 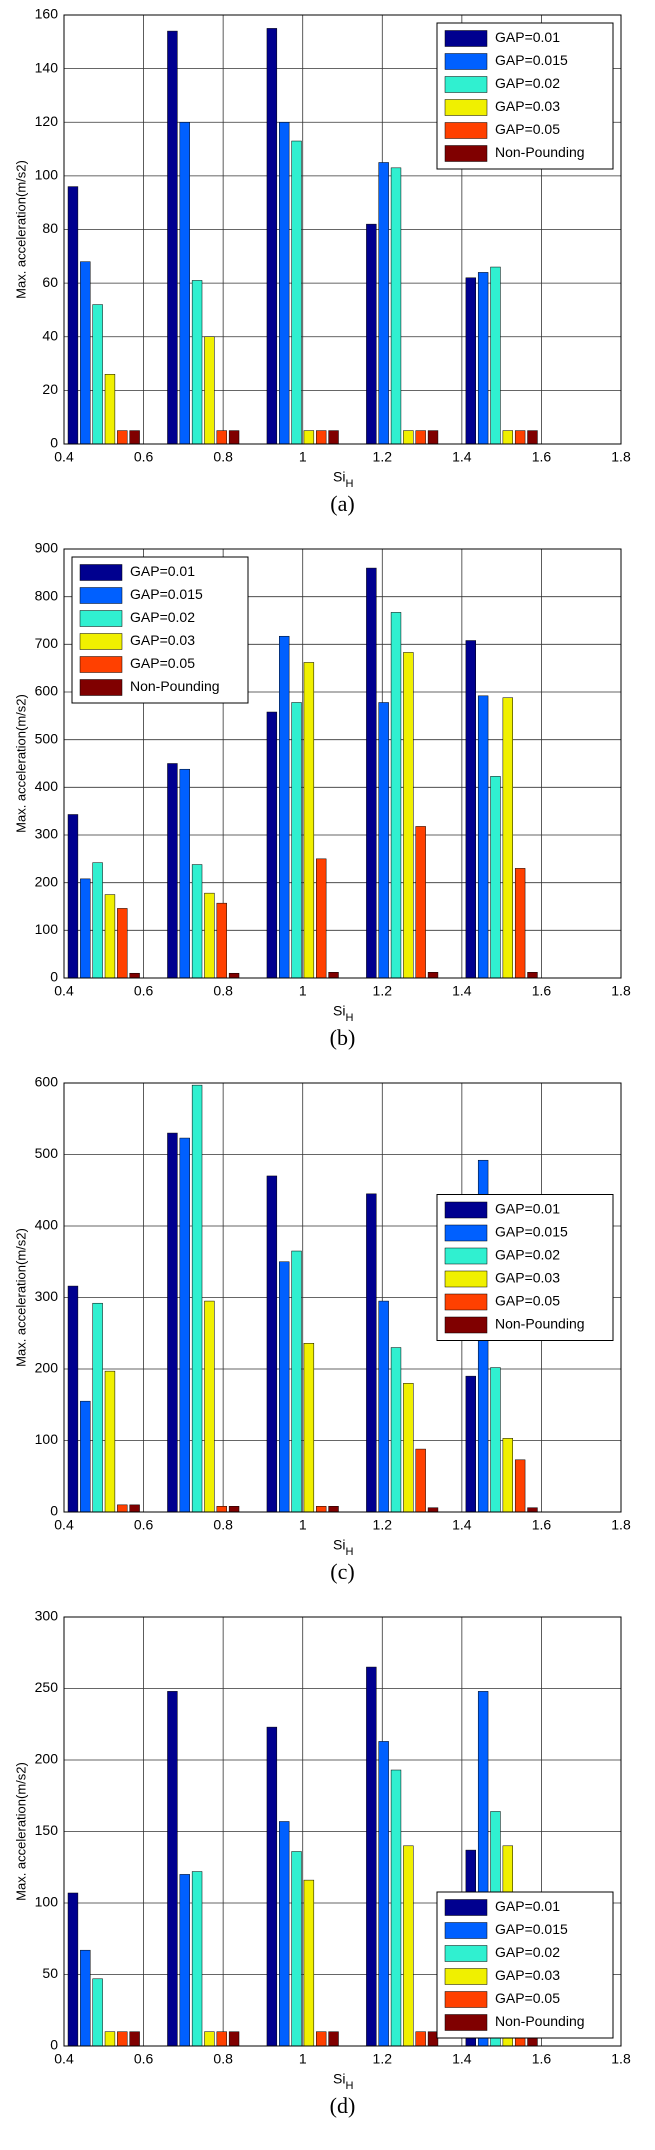 I want to click on caption: (a), so click(x=342, y=503).